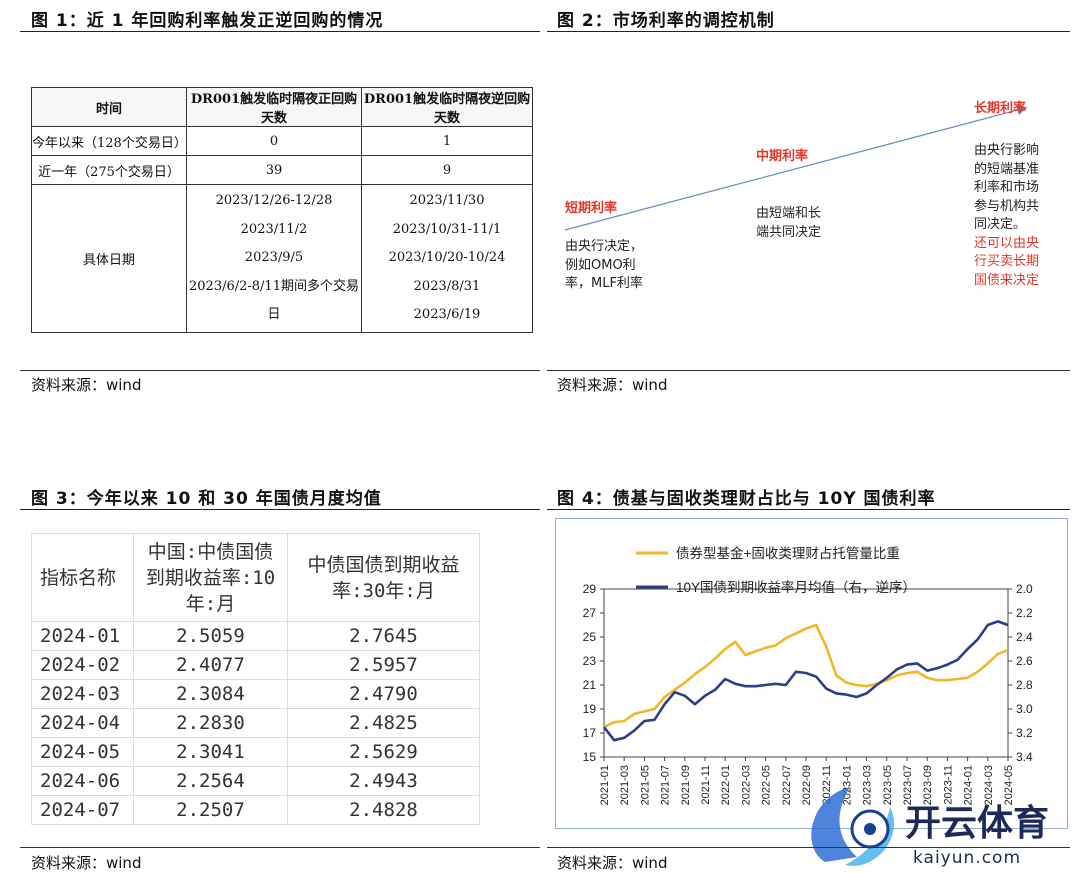 The height and width of the screenshot is (882, 1080). What do you see at coordinates (827, 785) in the screenshot?
I see `x-tick-label: 2022-11` at bounding box center [827, 785].